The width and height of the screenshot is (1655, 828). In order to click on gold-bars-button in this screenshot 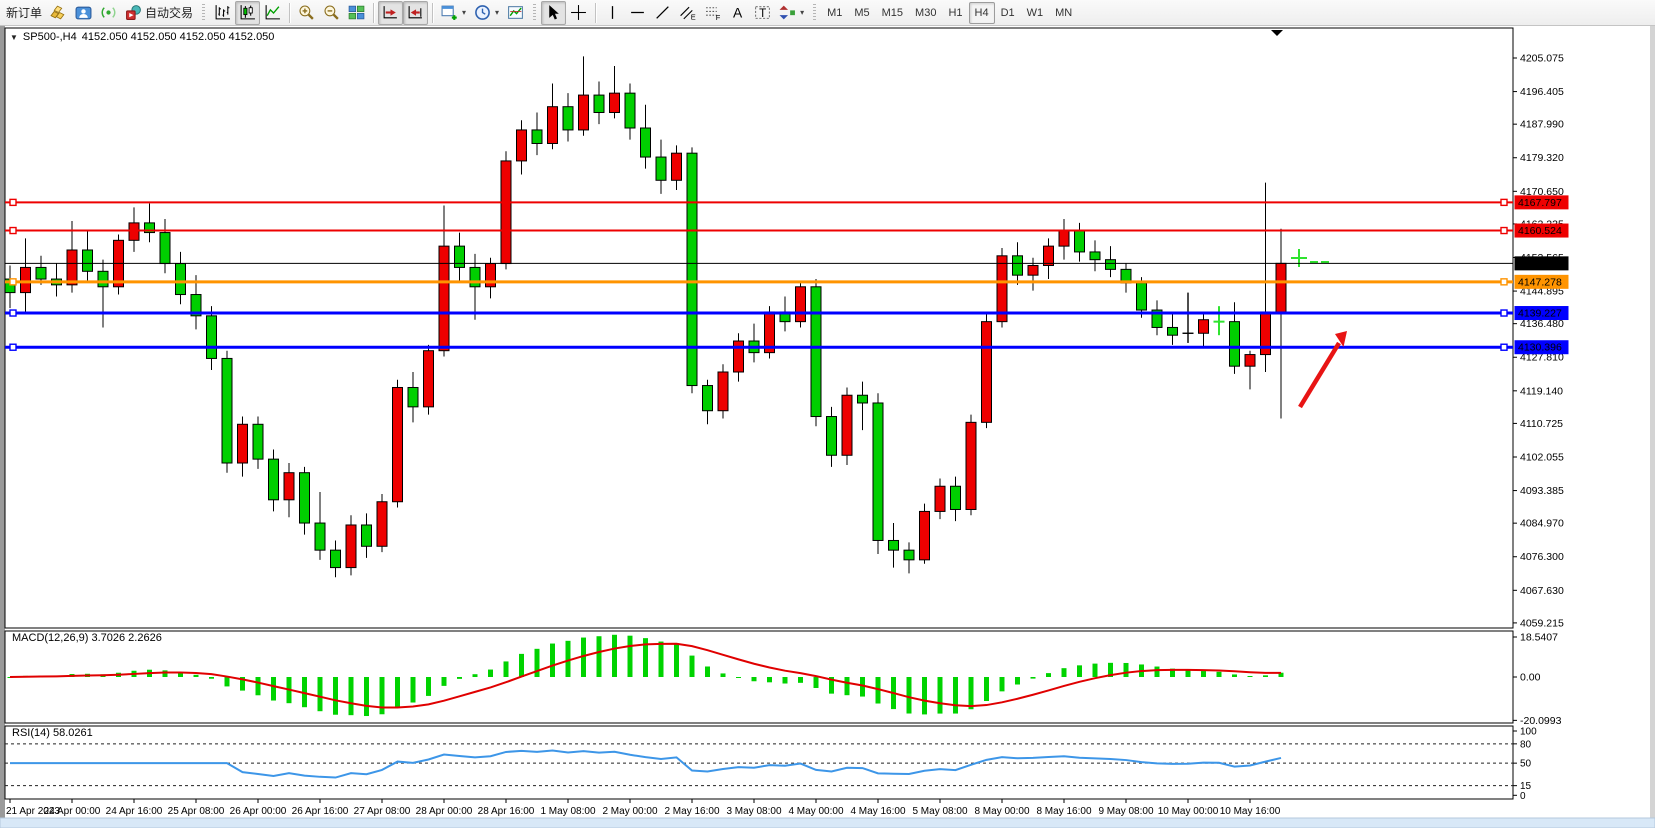, I will do `click(58, 13)`.